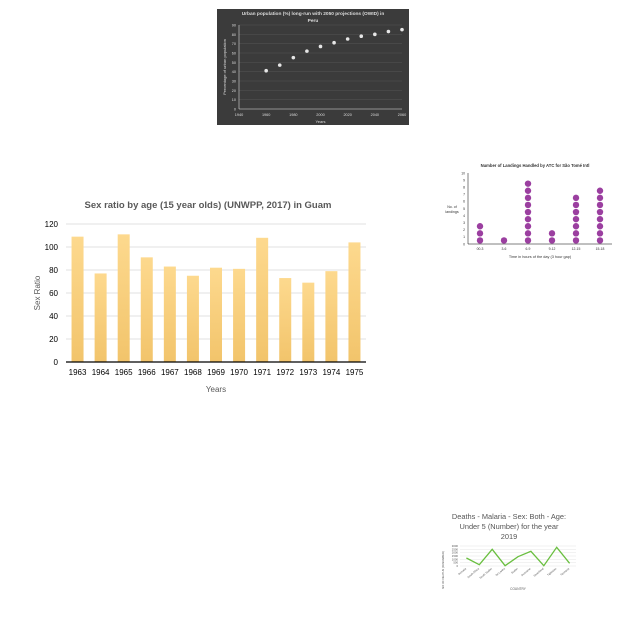 This screenshot has width=640, height=640. What do you see at coordinates (455, 556) in the screenshot?
I see `y-tick-label: 1500` at bounding box center [455, 556].